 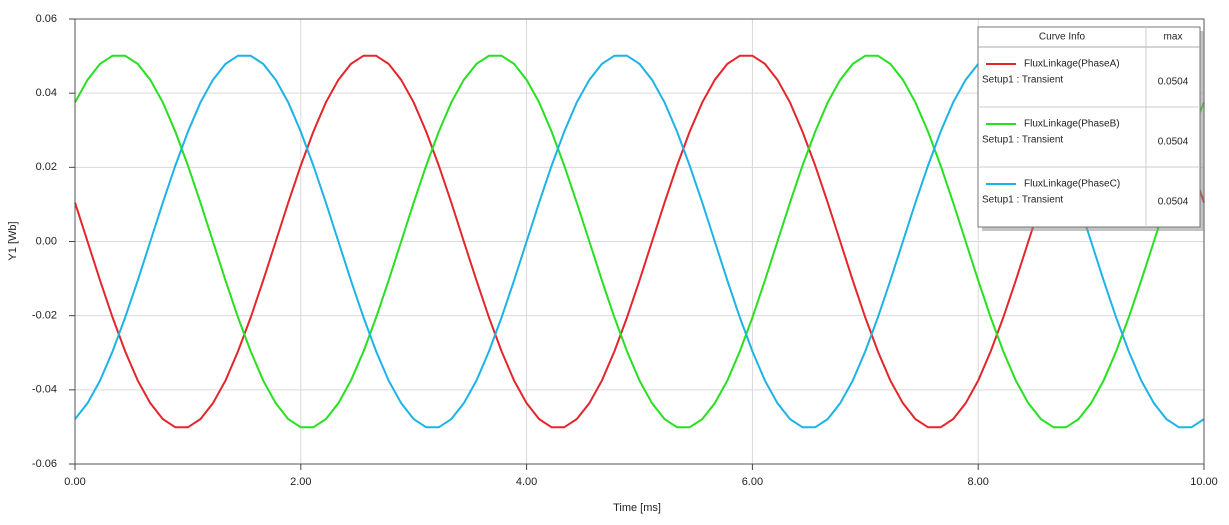 I want to click on y-tick-label: 0.06, so click(x=46, y=19).